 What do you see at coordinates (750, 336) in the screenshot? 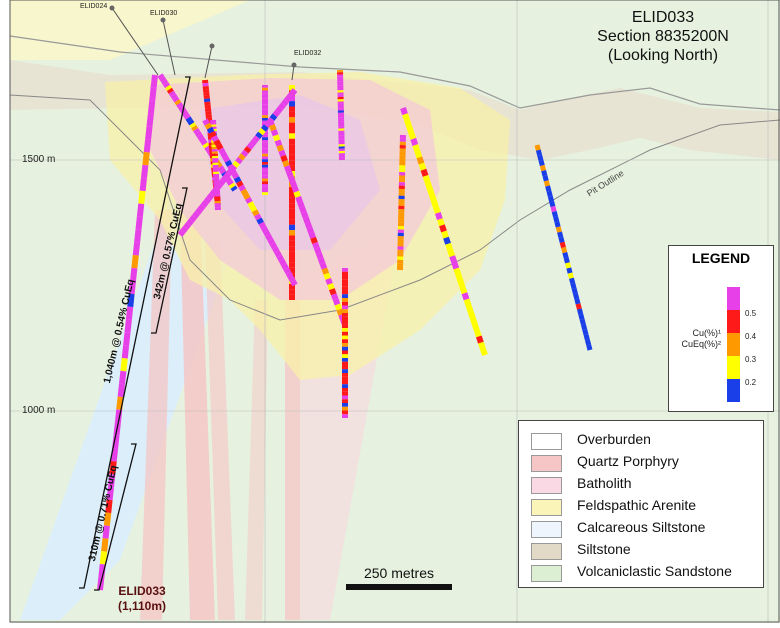
I see `grade-tick-0.4: 0.4` at bounding box center [750, 336].